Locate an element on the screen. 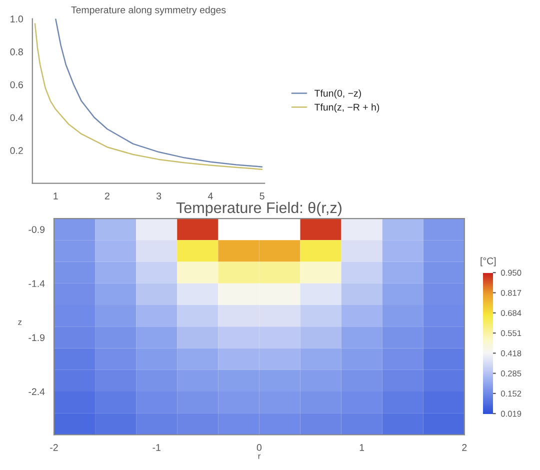  y-tick-label: -2.4 is located at coordinates (36, 392).